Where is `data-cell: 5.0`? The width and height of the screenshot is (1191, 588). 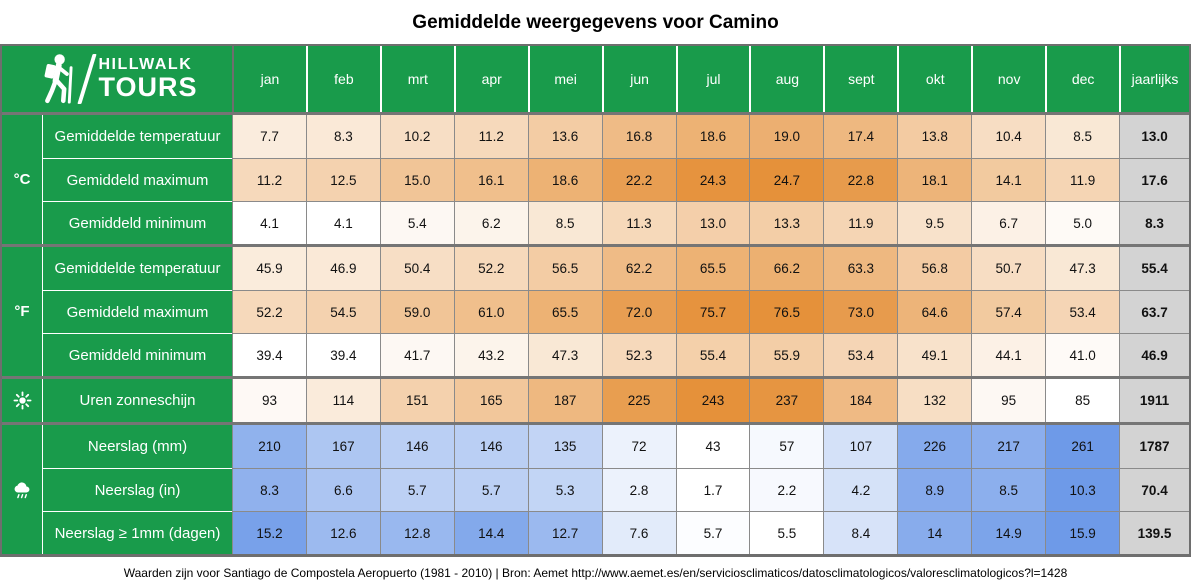 data-cell: 5.0 is located at coordinates (1082, 222).